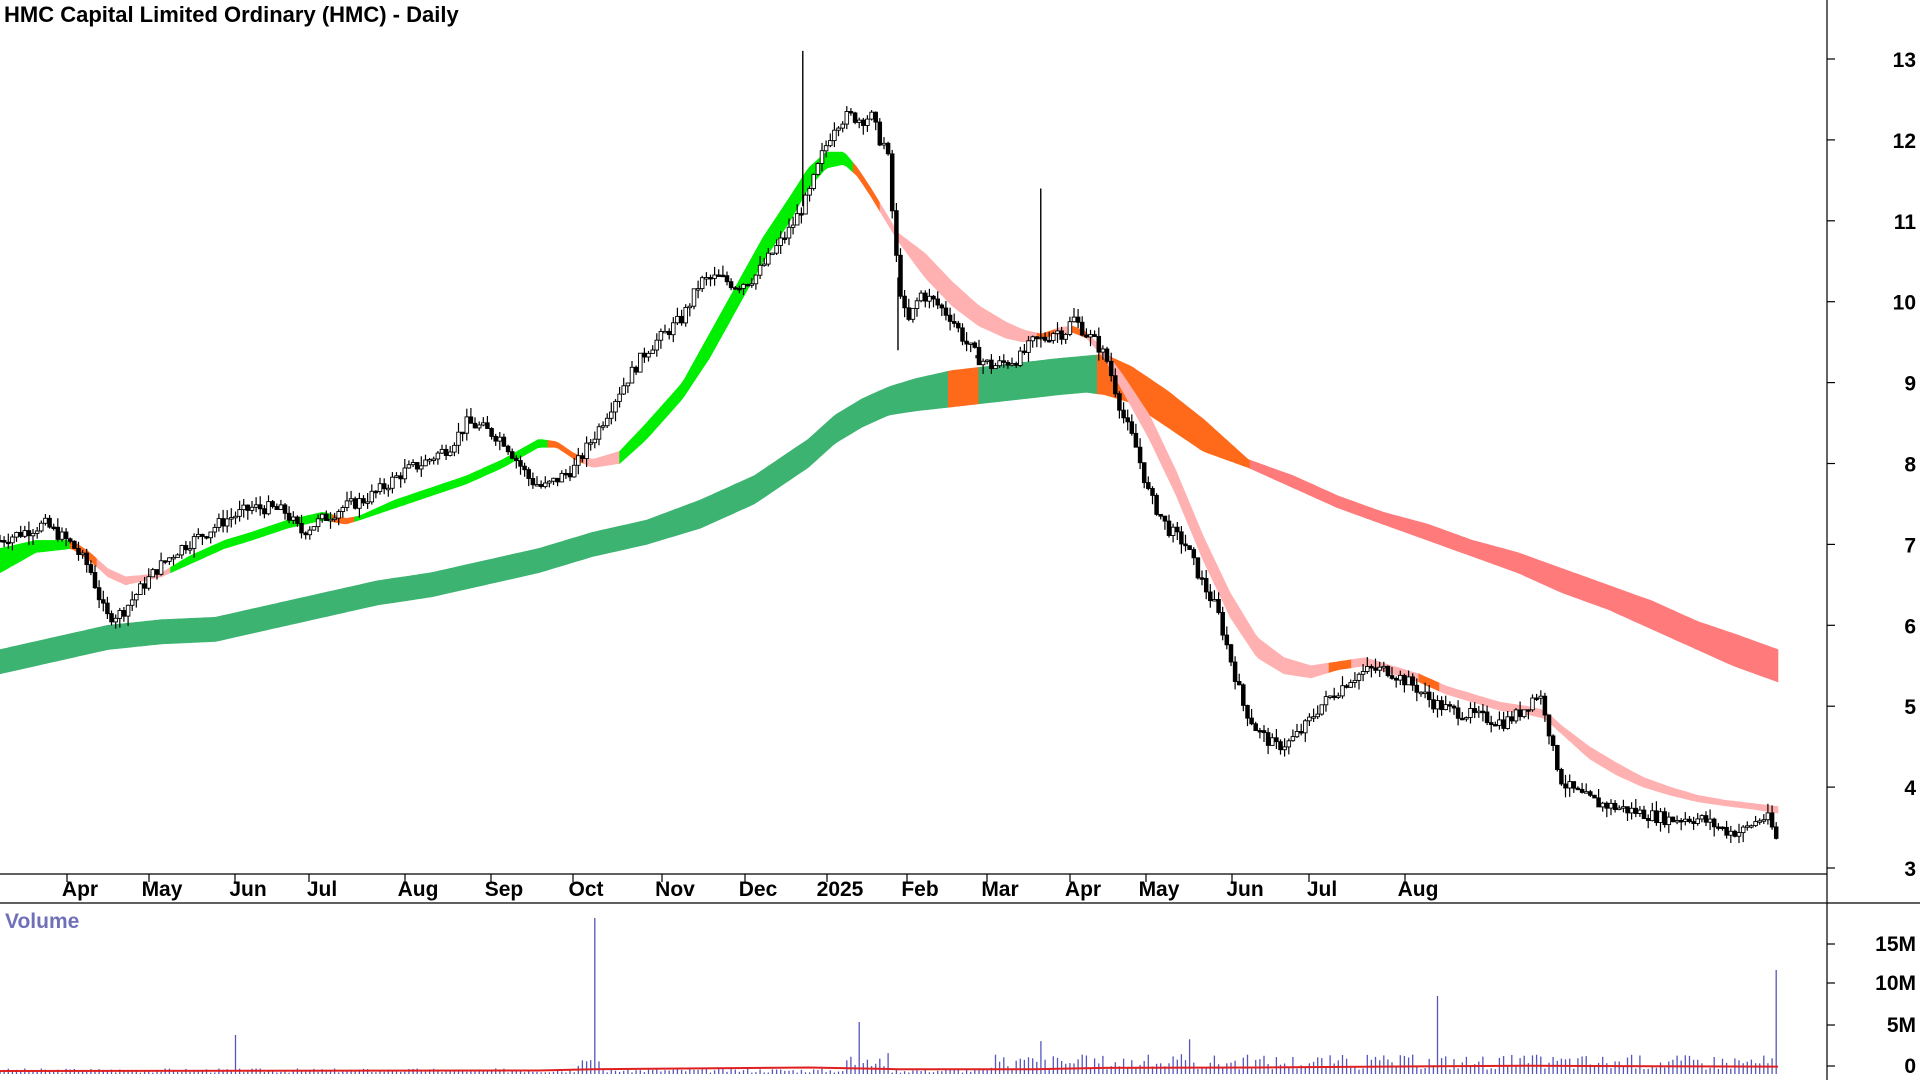  What do you see at coordinates (889, 1068) in the screenshot?
I see `volume-average-line` at bounding box center [889, 1068].